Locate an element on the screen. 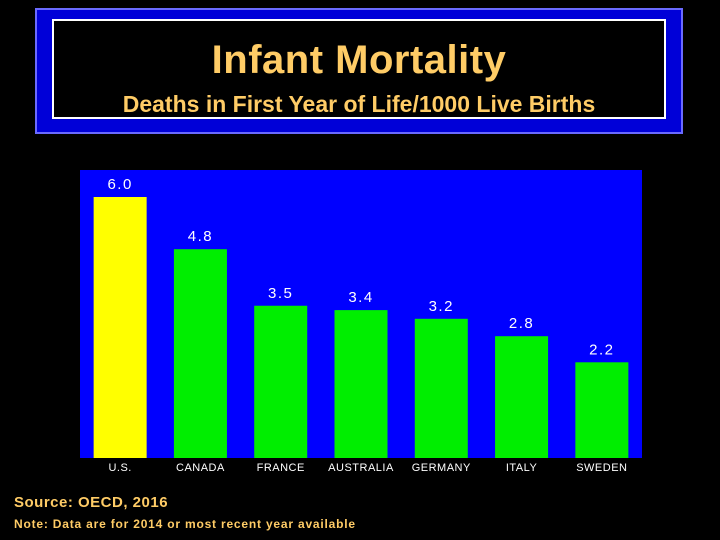 Image resolution: width=720 pixels, height=540 pixels. value-label: 3.4 is located at coordinates (360, 297).